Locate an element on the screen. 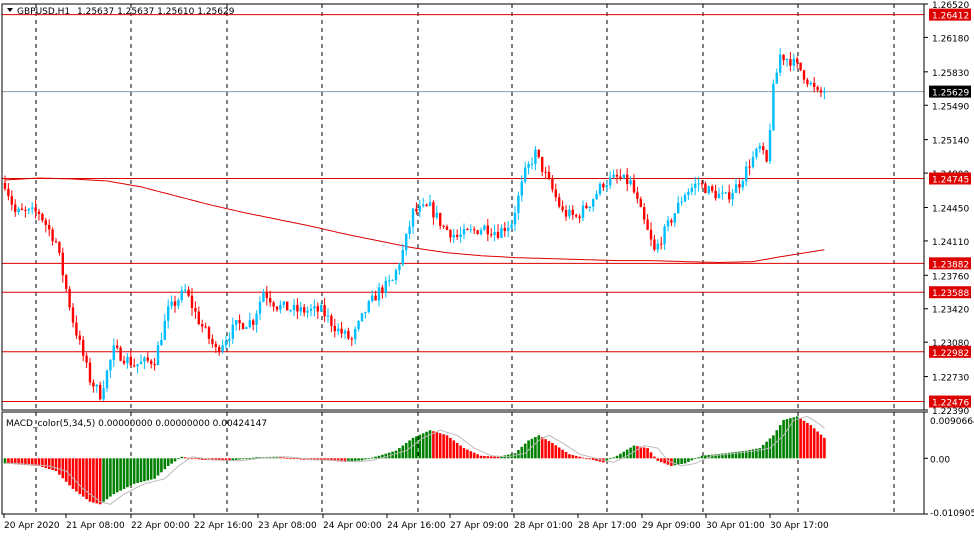 The image size is (974, 536). price-tick-label: 1.24110 is located at coordinates (950, 243).